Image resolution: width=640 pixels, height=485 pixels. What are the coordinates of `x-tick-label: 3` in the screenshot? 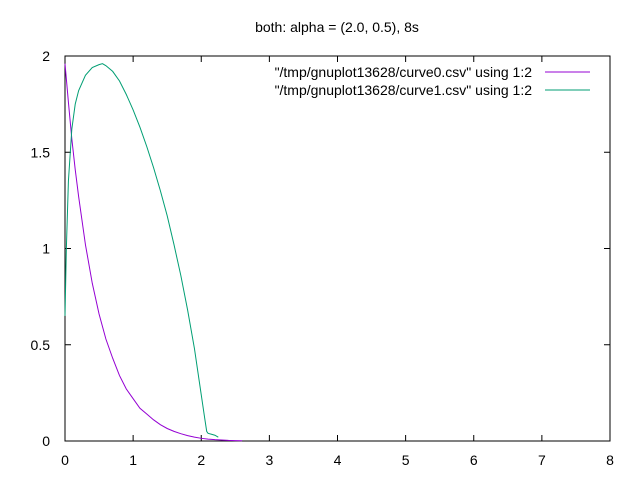 It's located at (269, 460).